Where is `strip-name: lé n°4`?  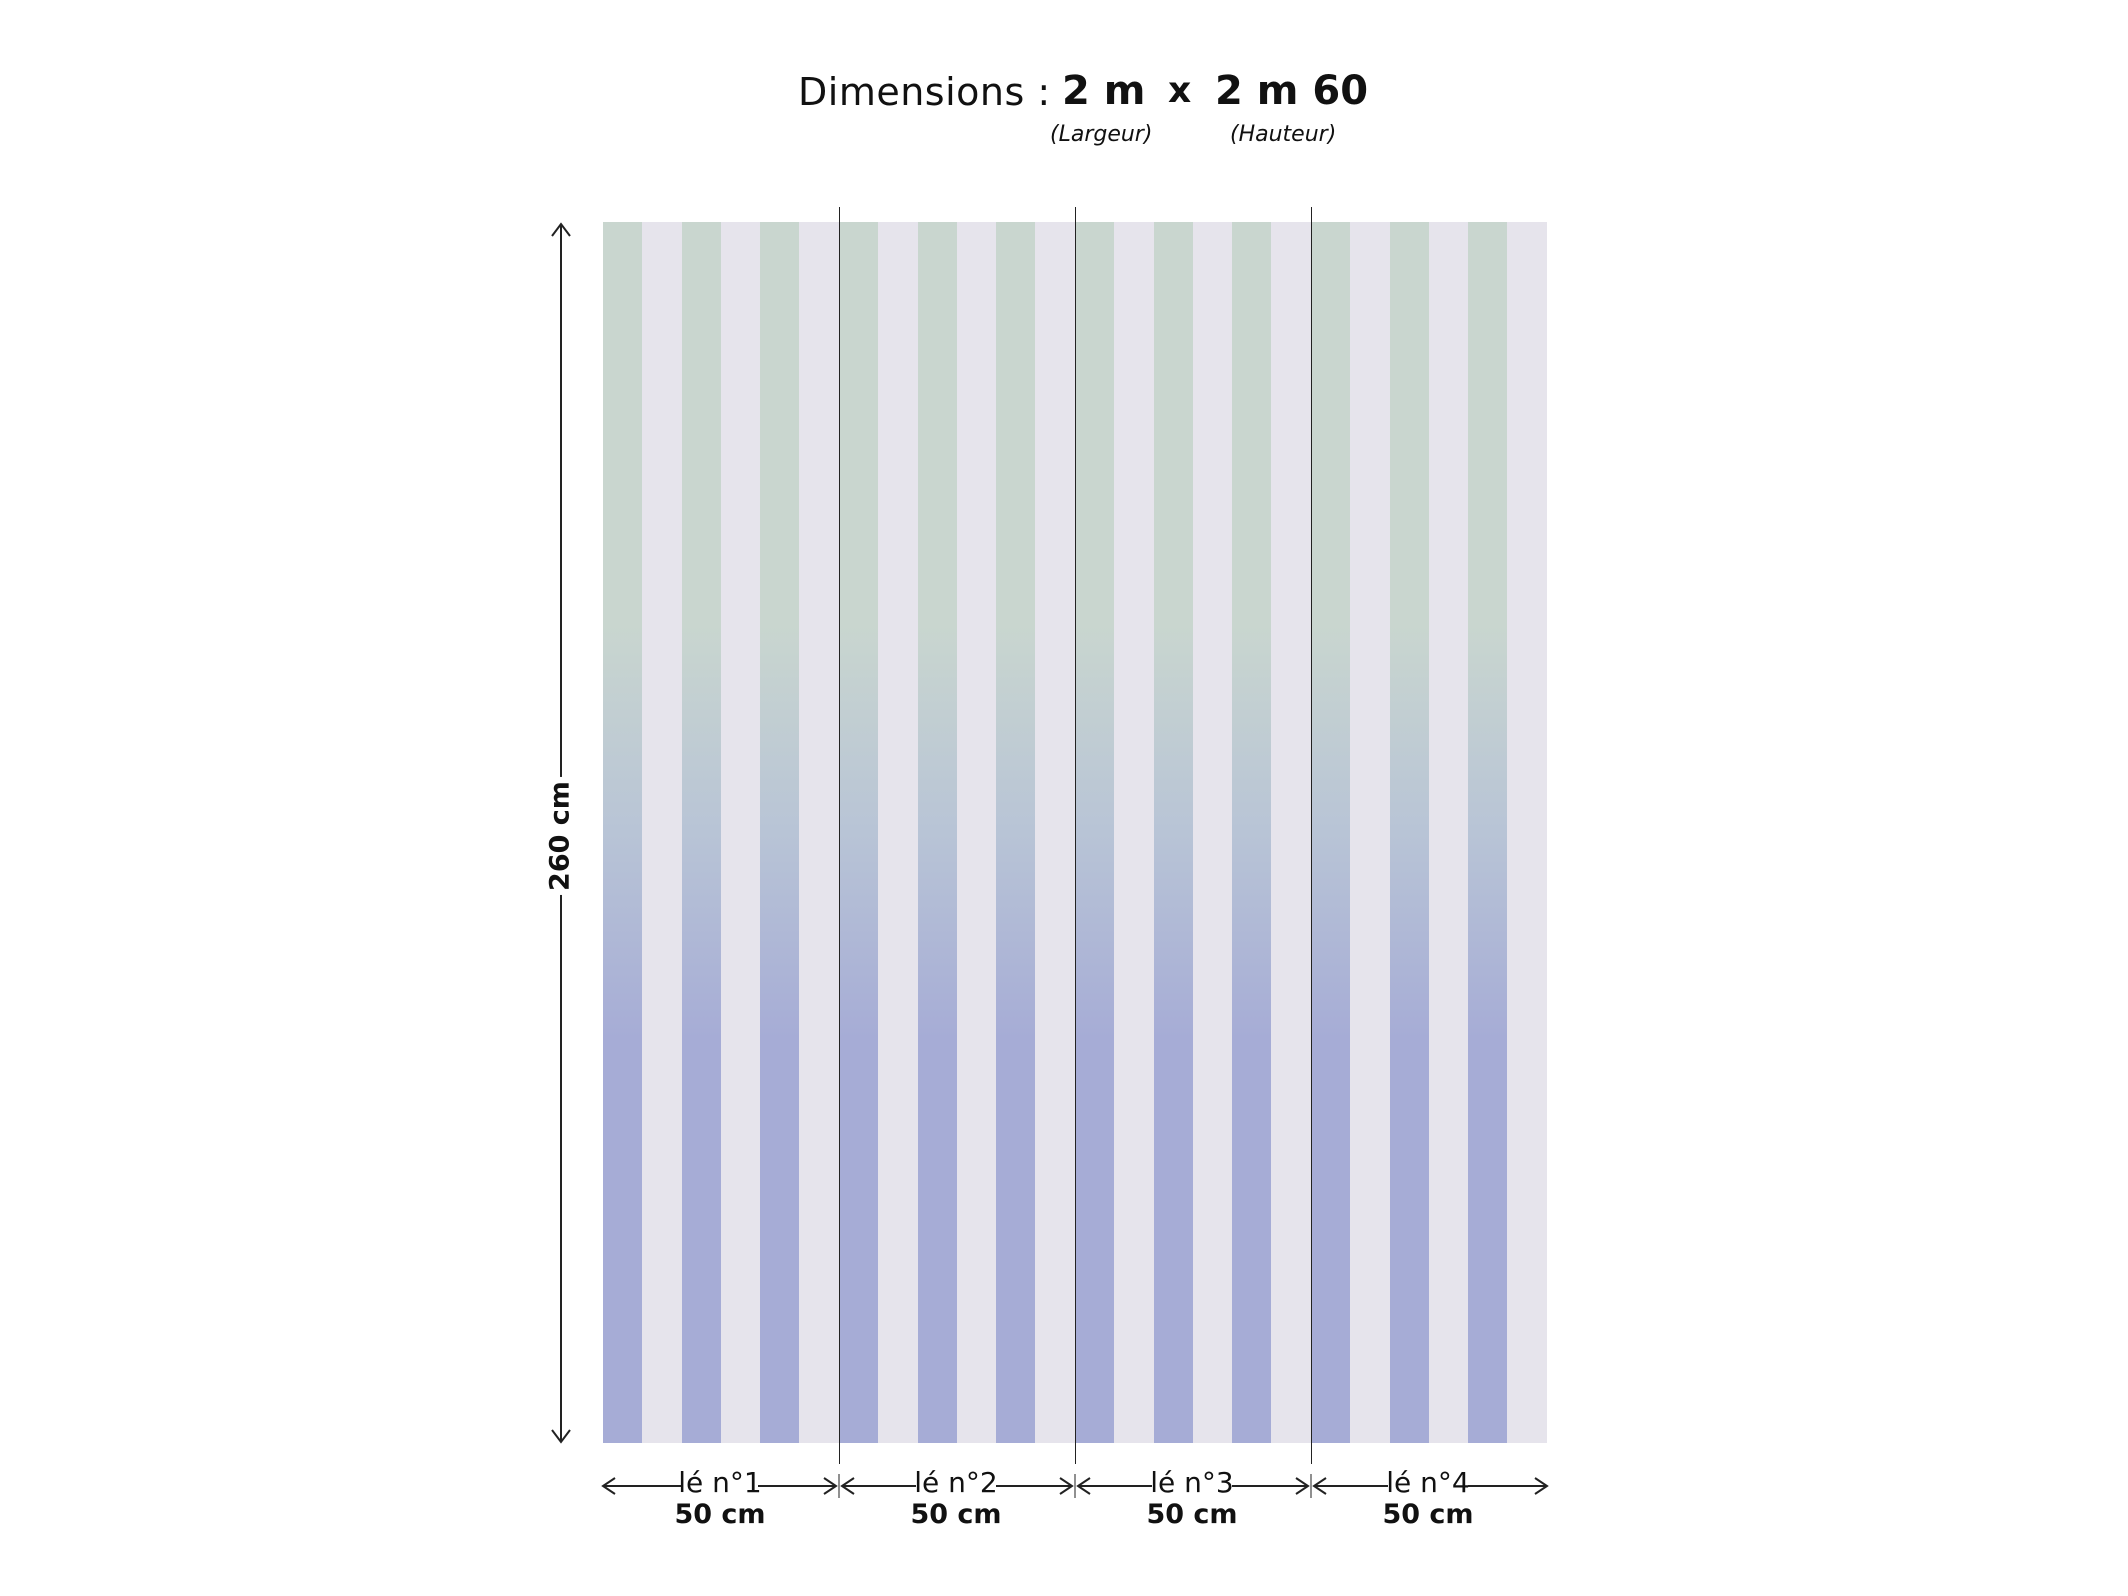 strip-name: lé n°4 is located at coordinates (1428, 1482).